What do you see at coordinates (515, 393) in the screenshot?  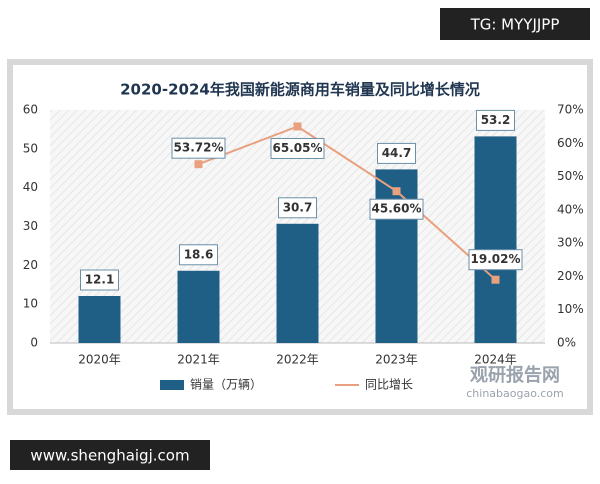 I see `brand-url: chinabaogao.com` at bounding box center [515, 393].